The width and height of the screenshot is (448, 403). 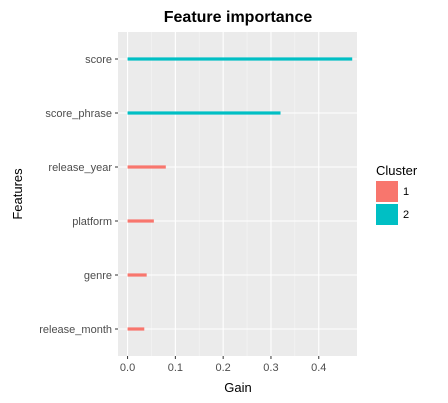 I want to click on legend-label-cluster-2: 2, so click(x=406, y=215).